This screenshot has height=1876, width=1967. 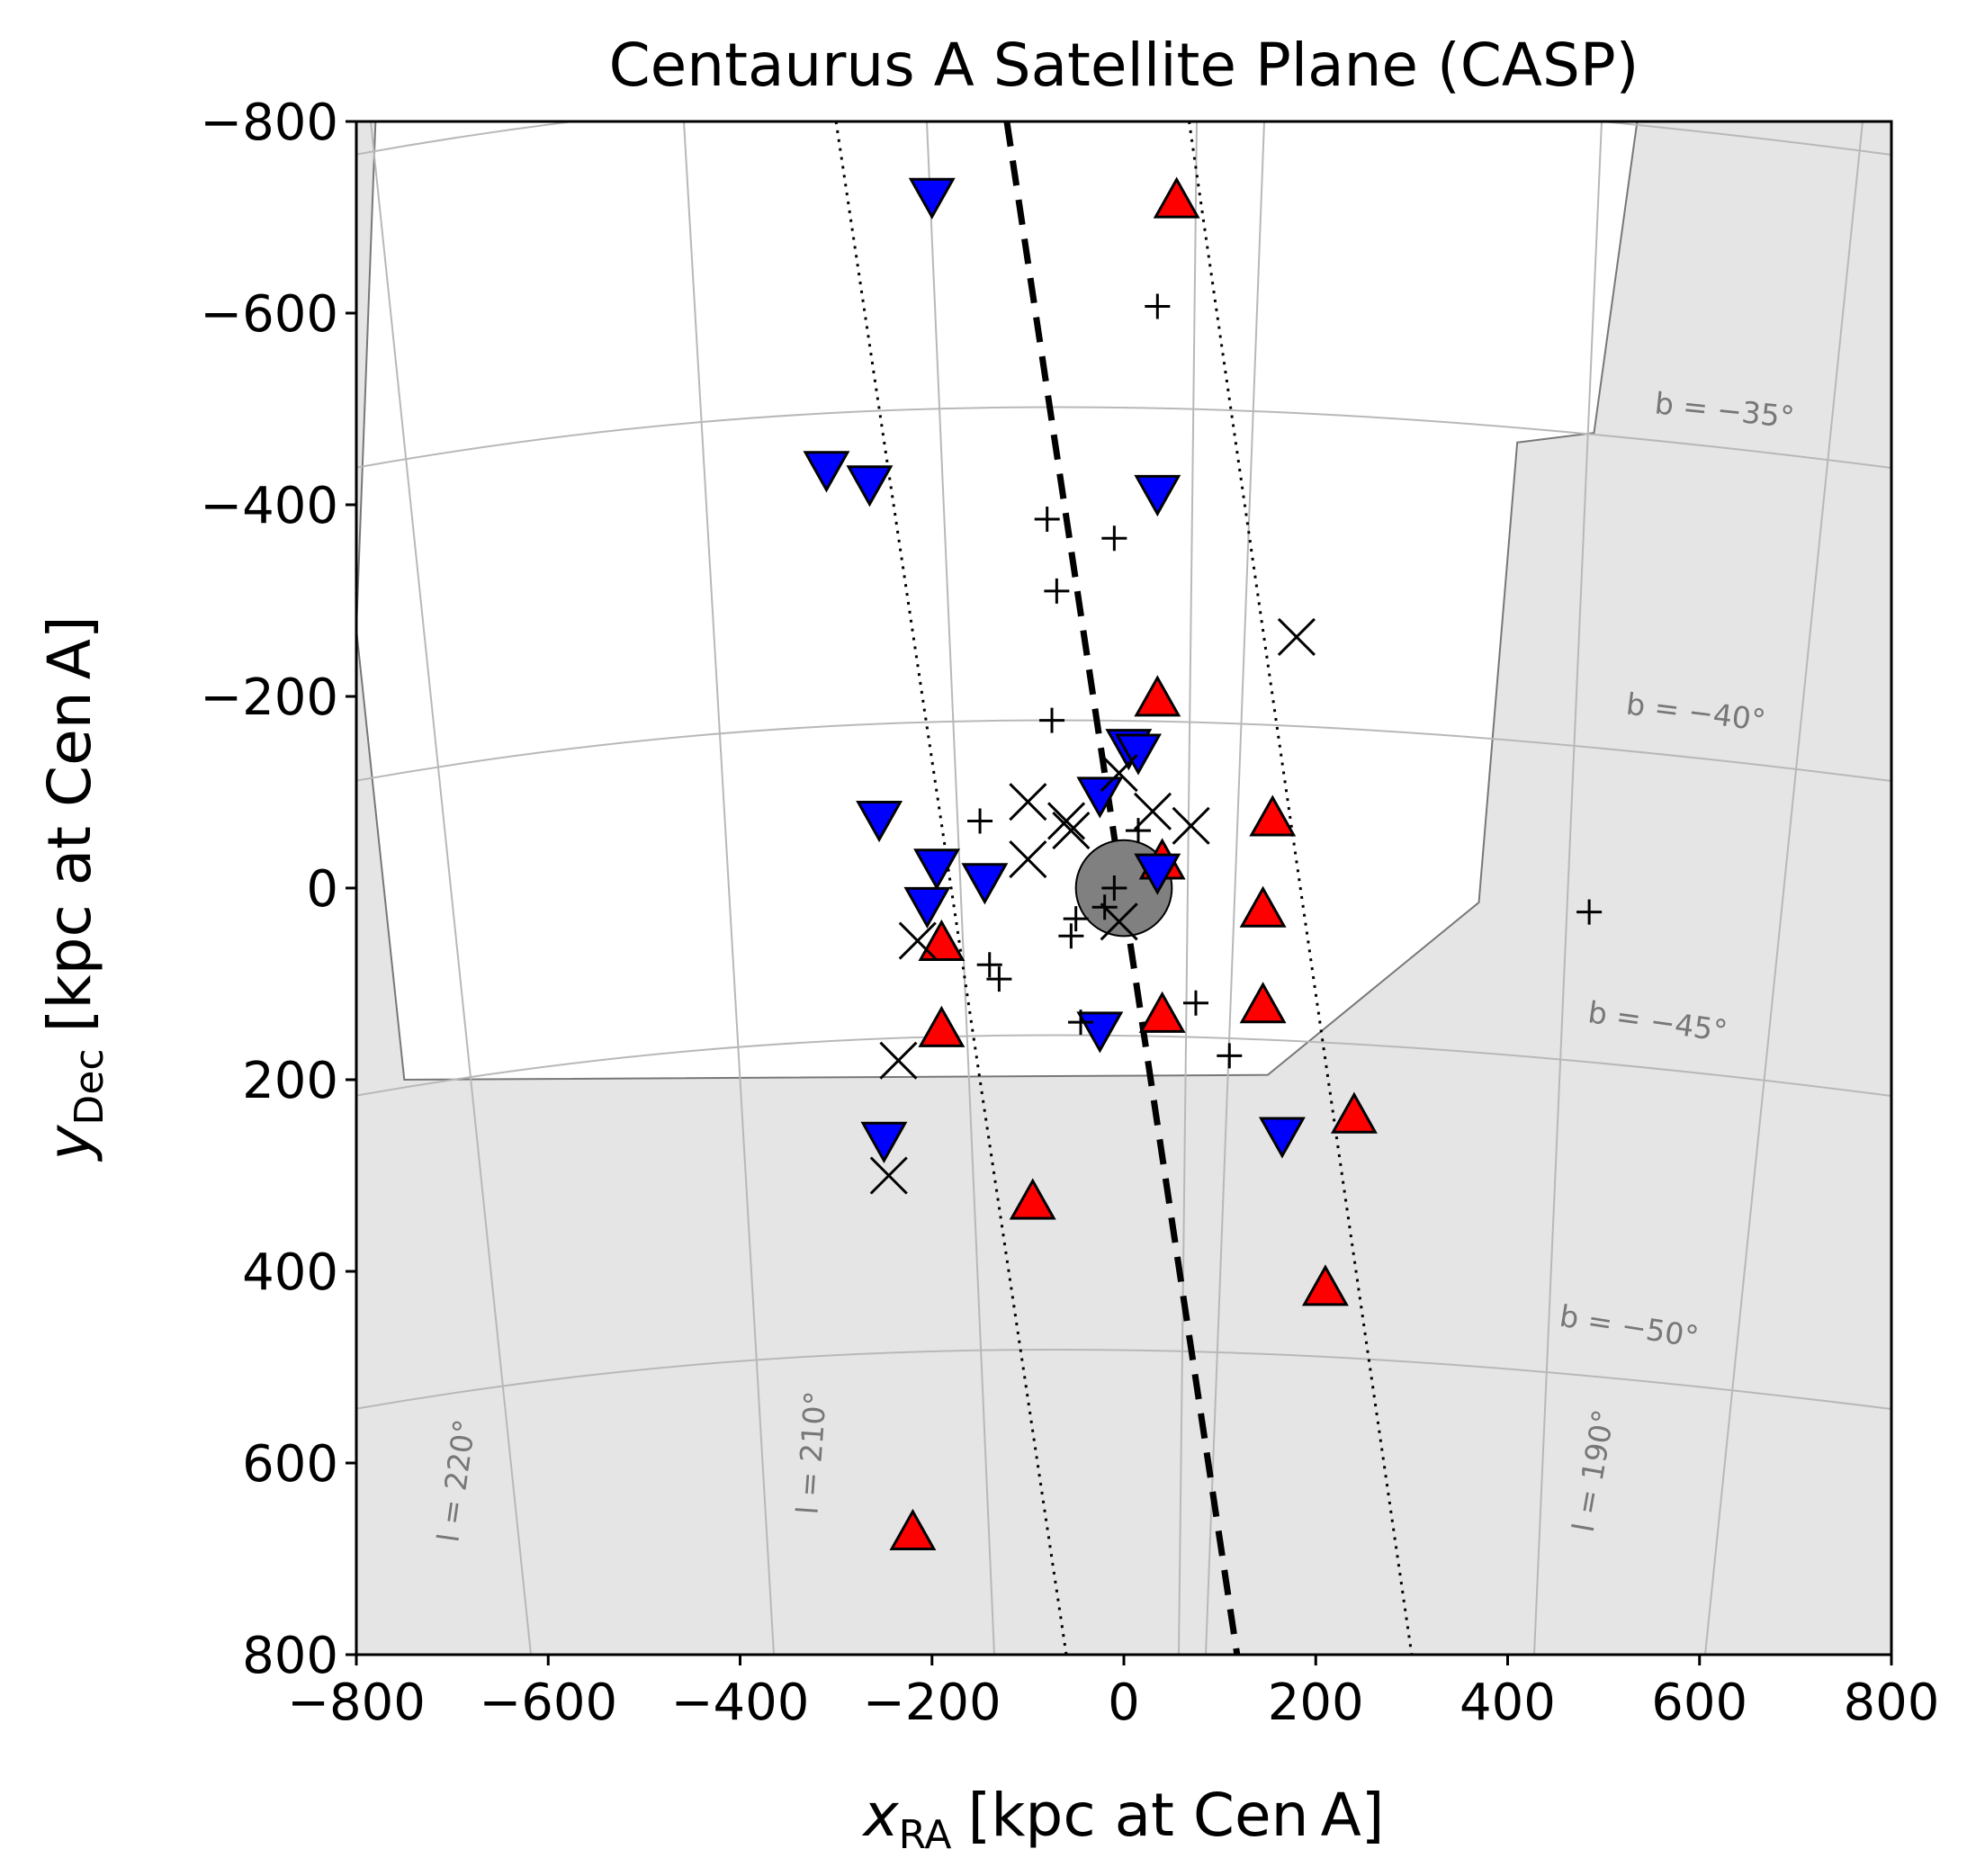 I want to click on plane-offset-line-left, so click(x=951, y=888).